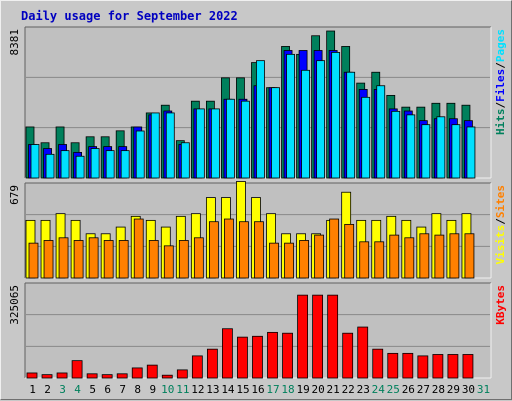  Describe the element at coordinates (62, 389) in the screenshot. I see `day-label-3: 3` at that location.